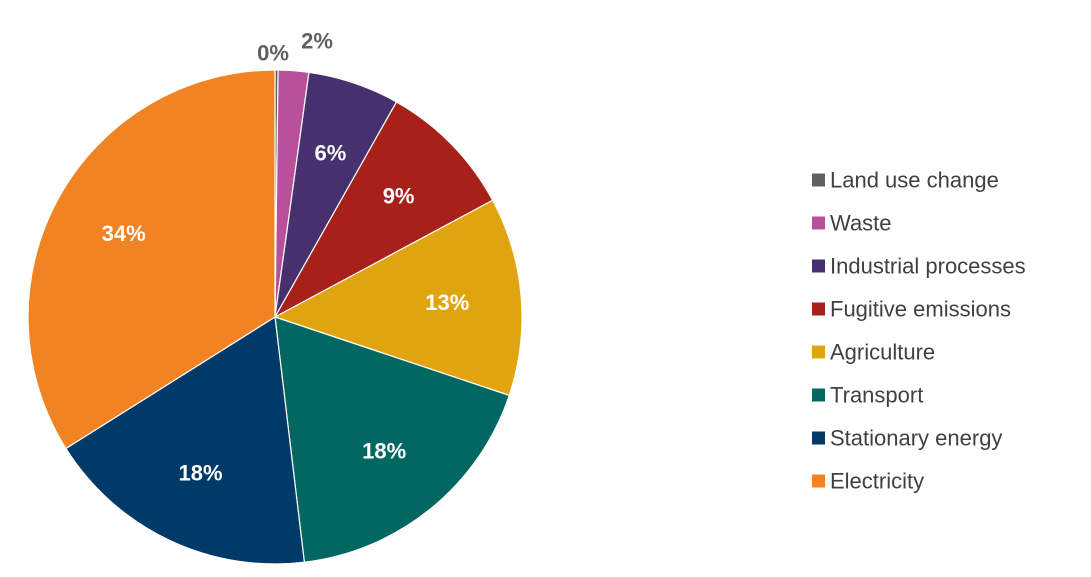  Describe the element at coordinates (818, 180) in the screenshot. I see `legend-swatch-land-use-change` at that location.